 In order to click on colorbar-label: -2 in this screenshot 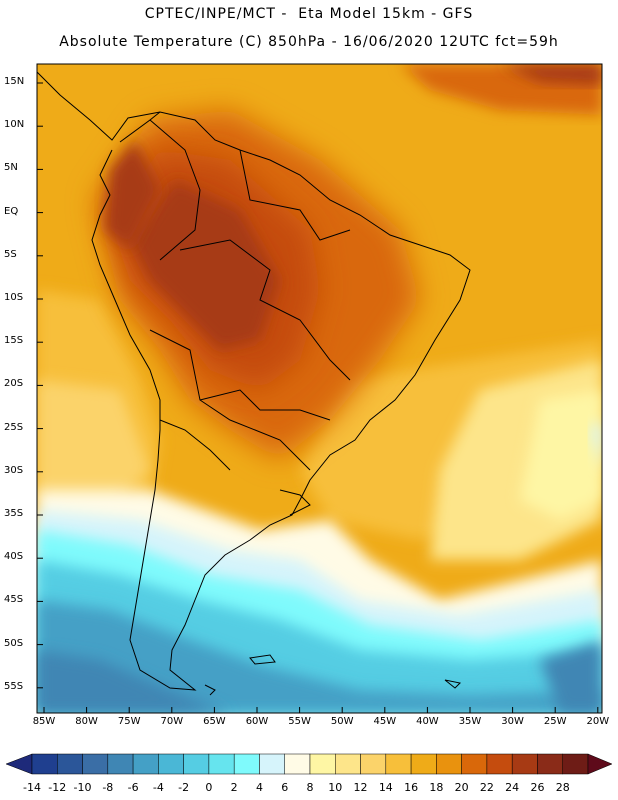, I will do `click(184, 787)`.